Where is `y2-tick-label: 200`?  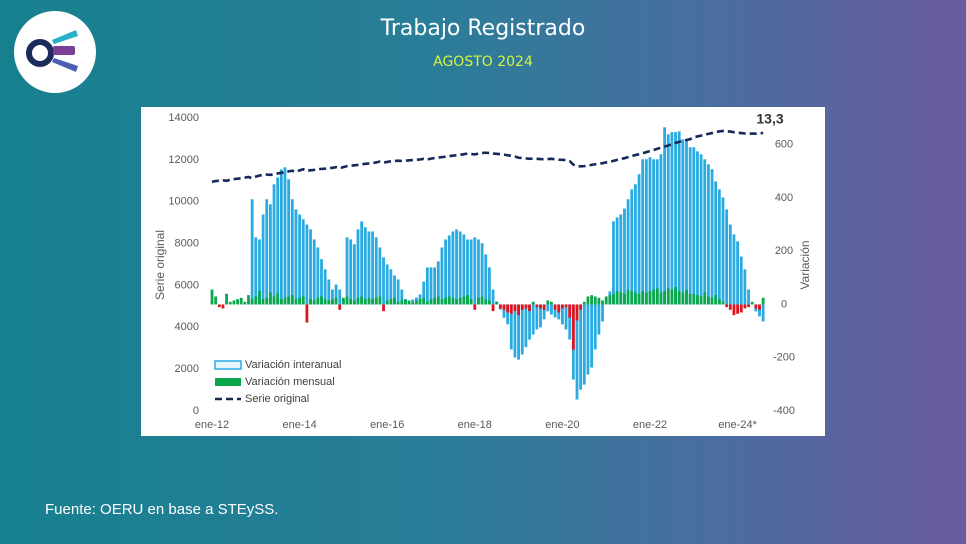 y2-tick-label: 200 is located at coordinates (784, 251).